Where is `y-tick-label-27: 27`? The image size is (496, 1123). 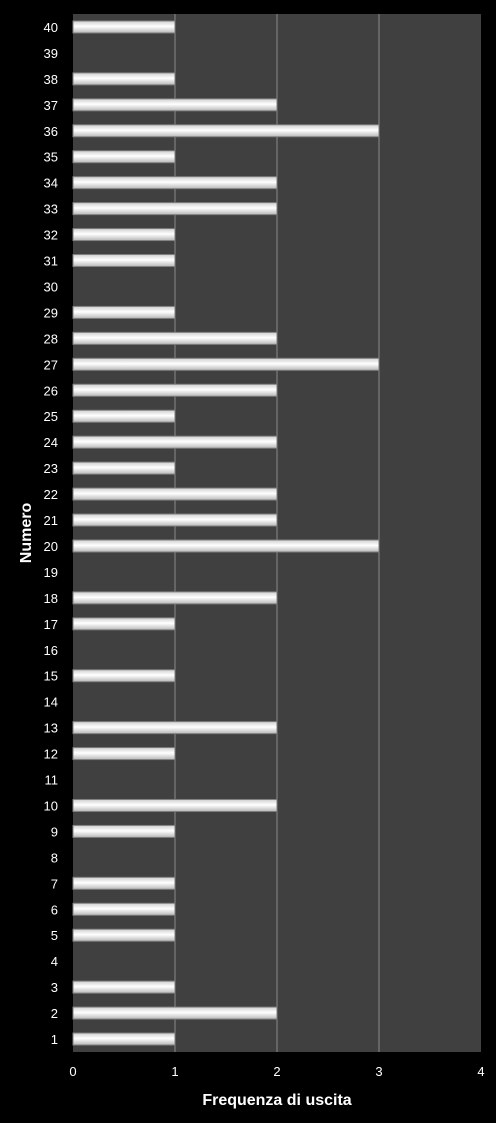
y-tick-label-27: 27 is located at coordinates (51, 364).